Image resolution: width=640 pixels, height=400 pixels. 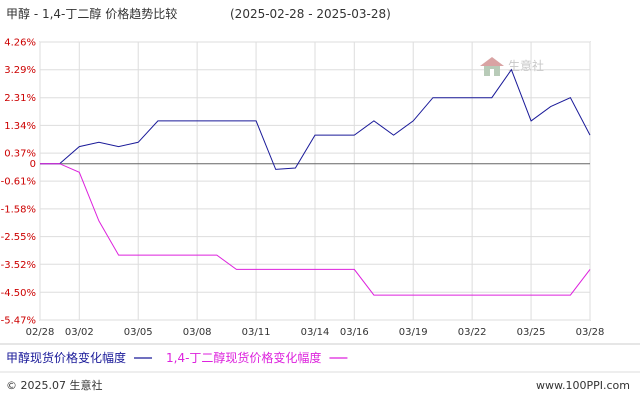 I want to click on x-tick-label: 02/28, so click(x=40, y=332).